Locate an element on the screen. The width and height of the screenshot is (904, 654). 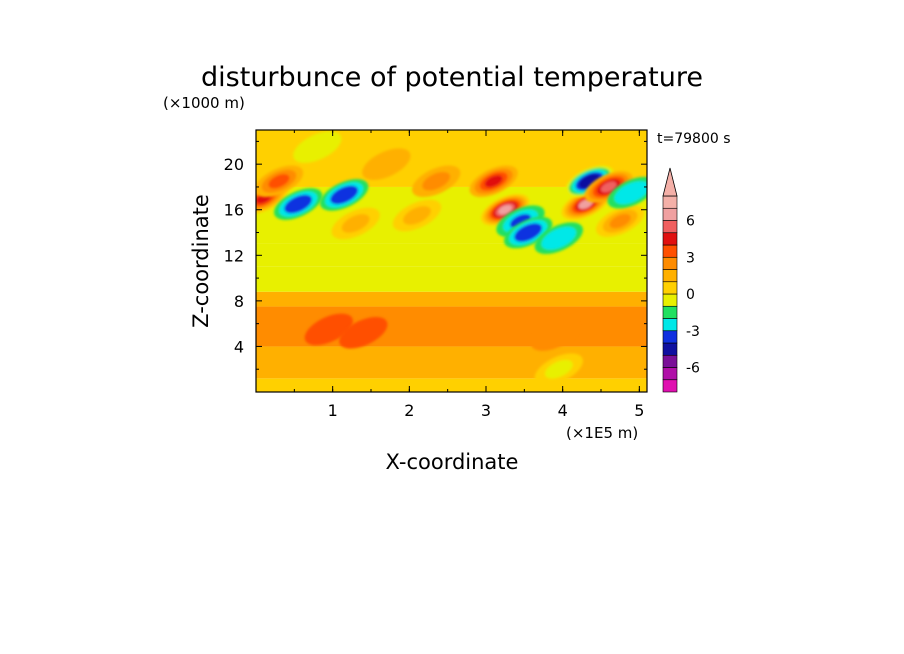
y-tick-label-2: 12 is located at coordinates (234, 255).